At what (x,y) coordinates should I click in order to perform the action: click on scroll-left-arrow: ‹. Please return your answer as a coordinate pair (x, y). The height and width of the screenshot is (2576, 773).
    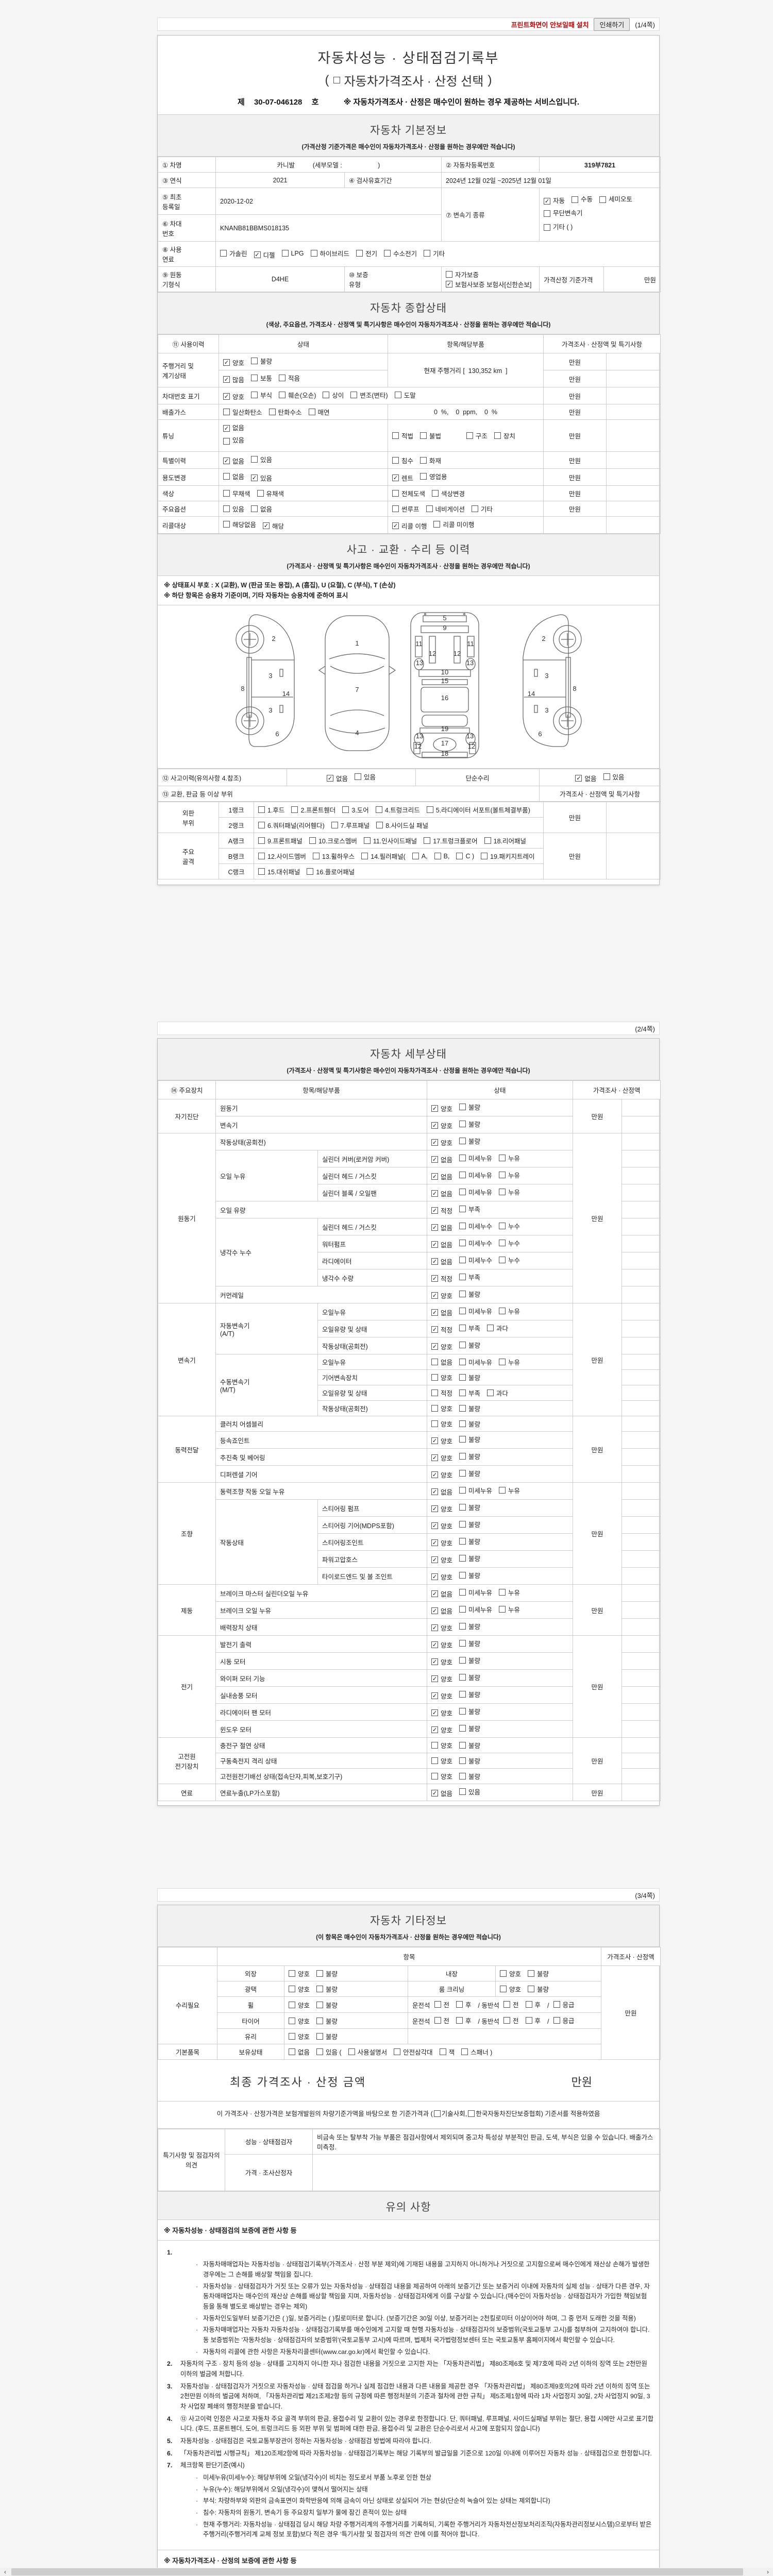
    Looking at the image, I should click on (5, 2571).